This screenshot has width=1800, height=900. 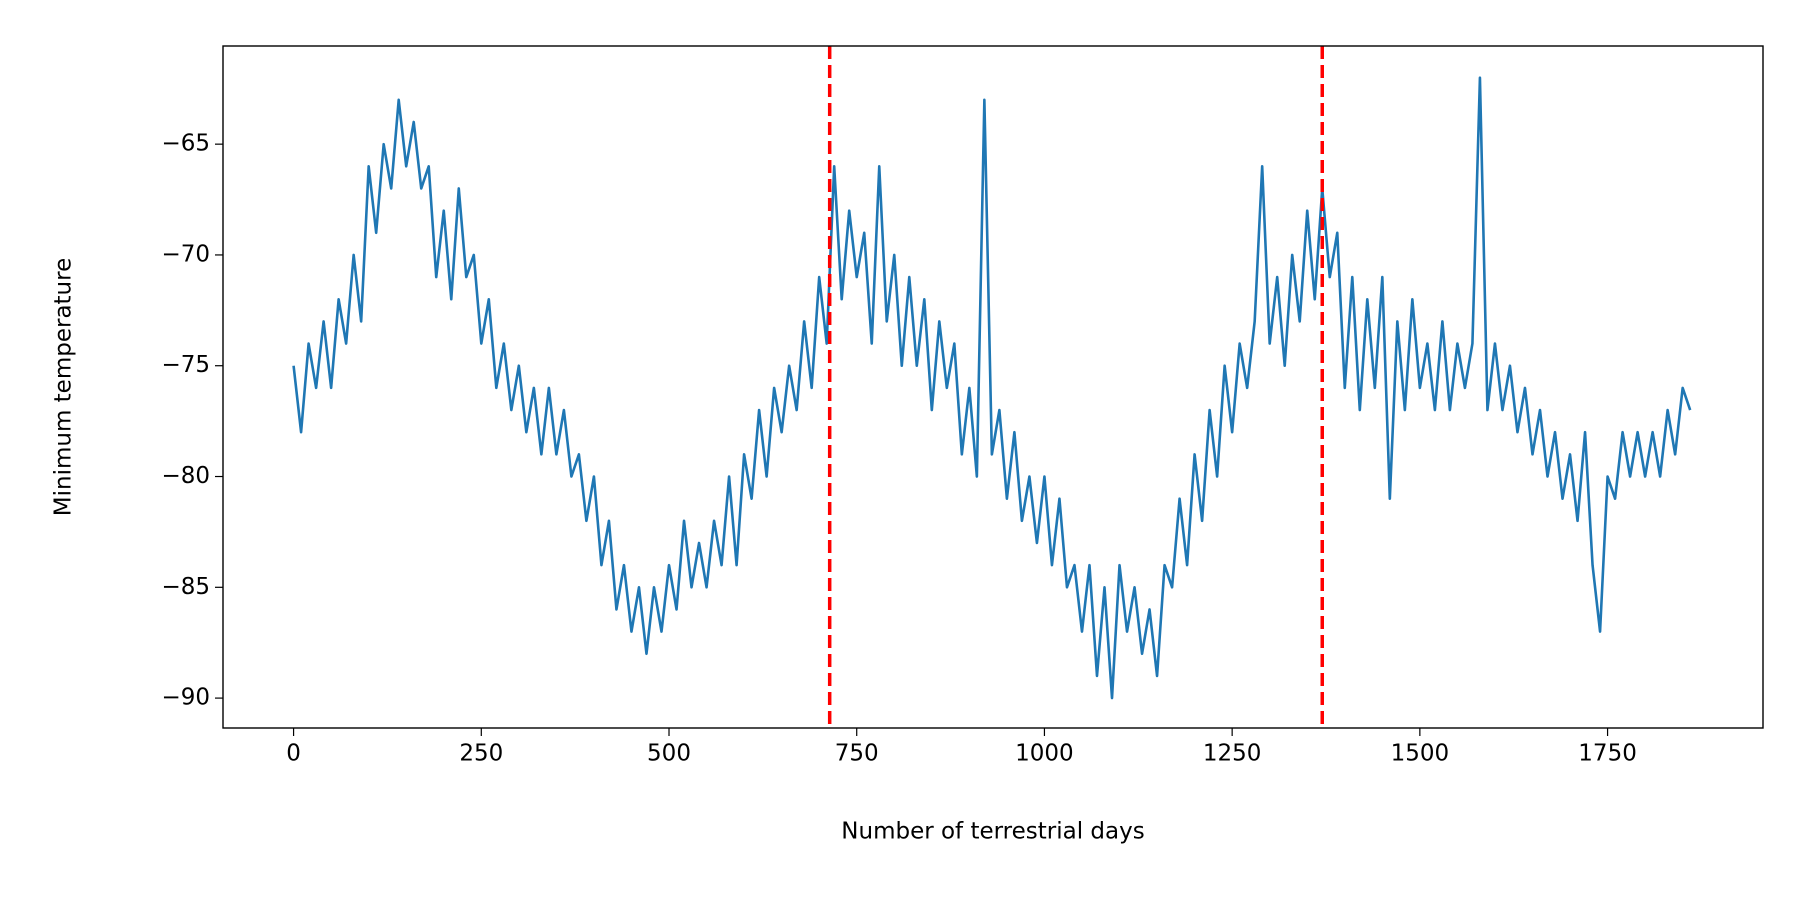 What do you see at coordinates (185, 144) in the screenshot?
I see `y-tick-label: −65` at bounding box center [185, 144].